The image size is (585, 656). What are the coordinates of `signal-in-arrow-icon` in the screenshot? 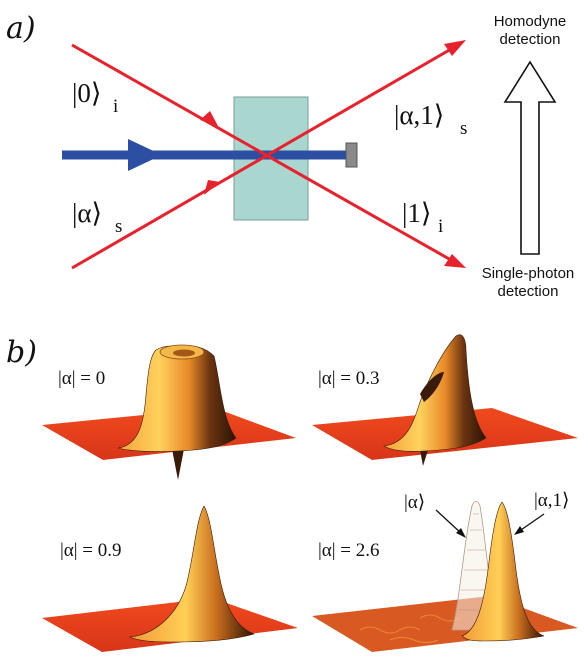 It's located at (212, 187).